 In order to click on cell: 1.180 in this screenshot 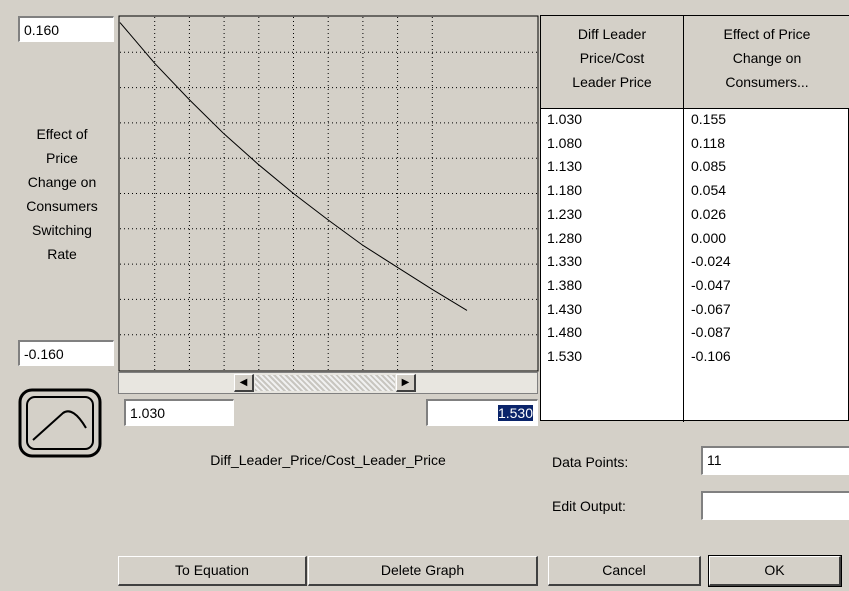, I will do `click(565, 190)`.